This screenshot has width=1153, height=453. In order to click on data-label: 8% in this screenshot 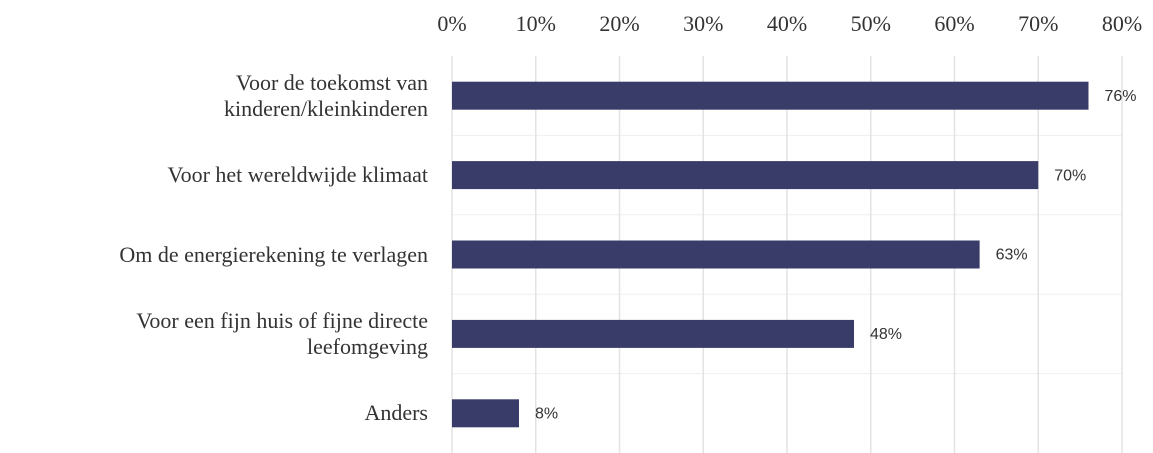, I will do `click(546, 414)`.